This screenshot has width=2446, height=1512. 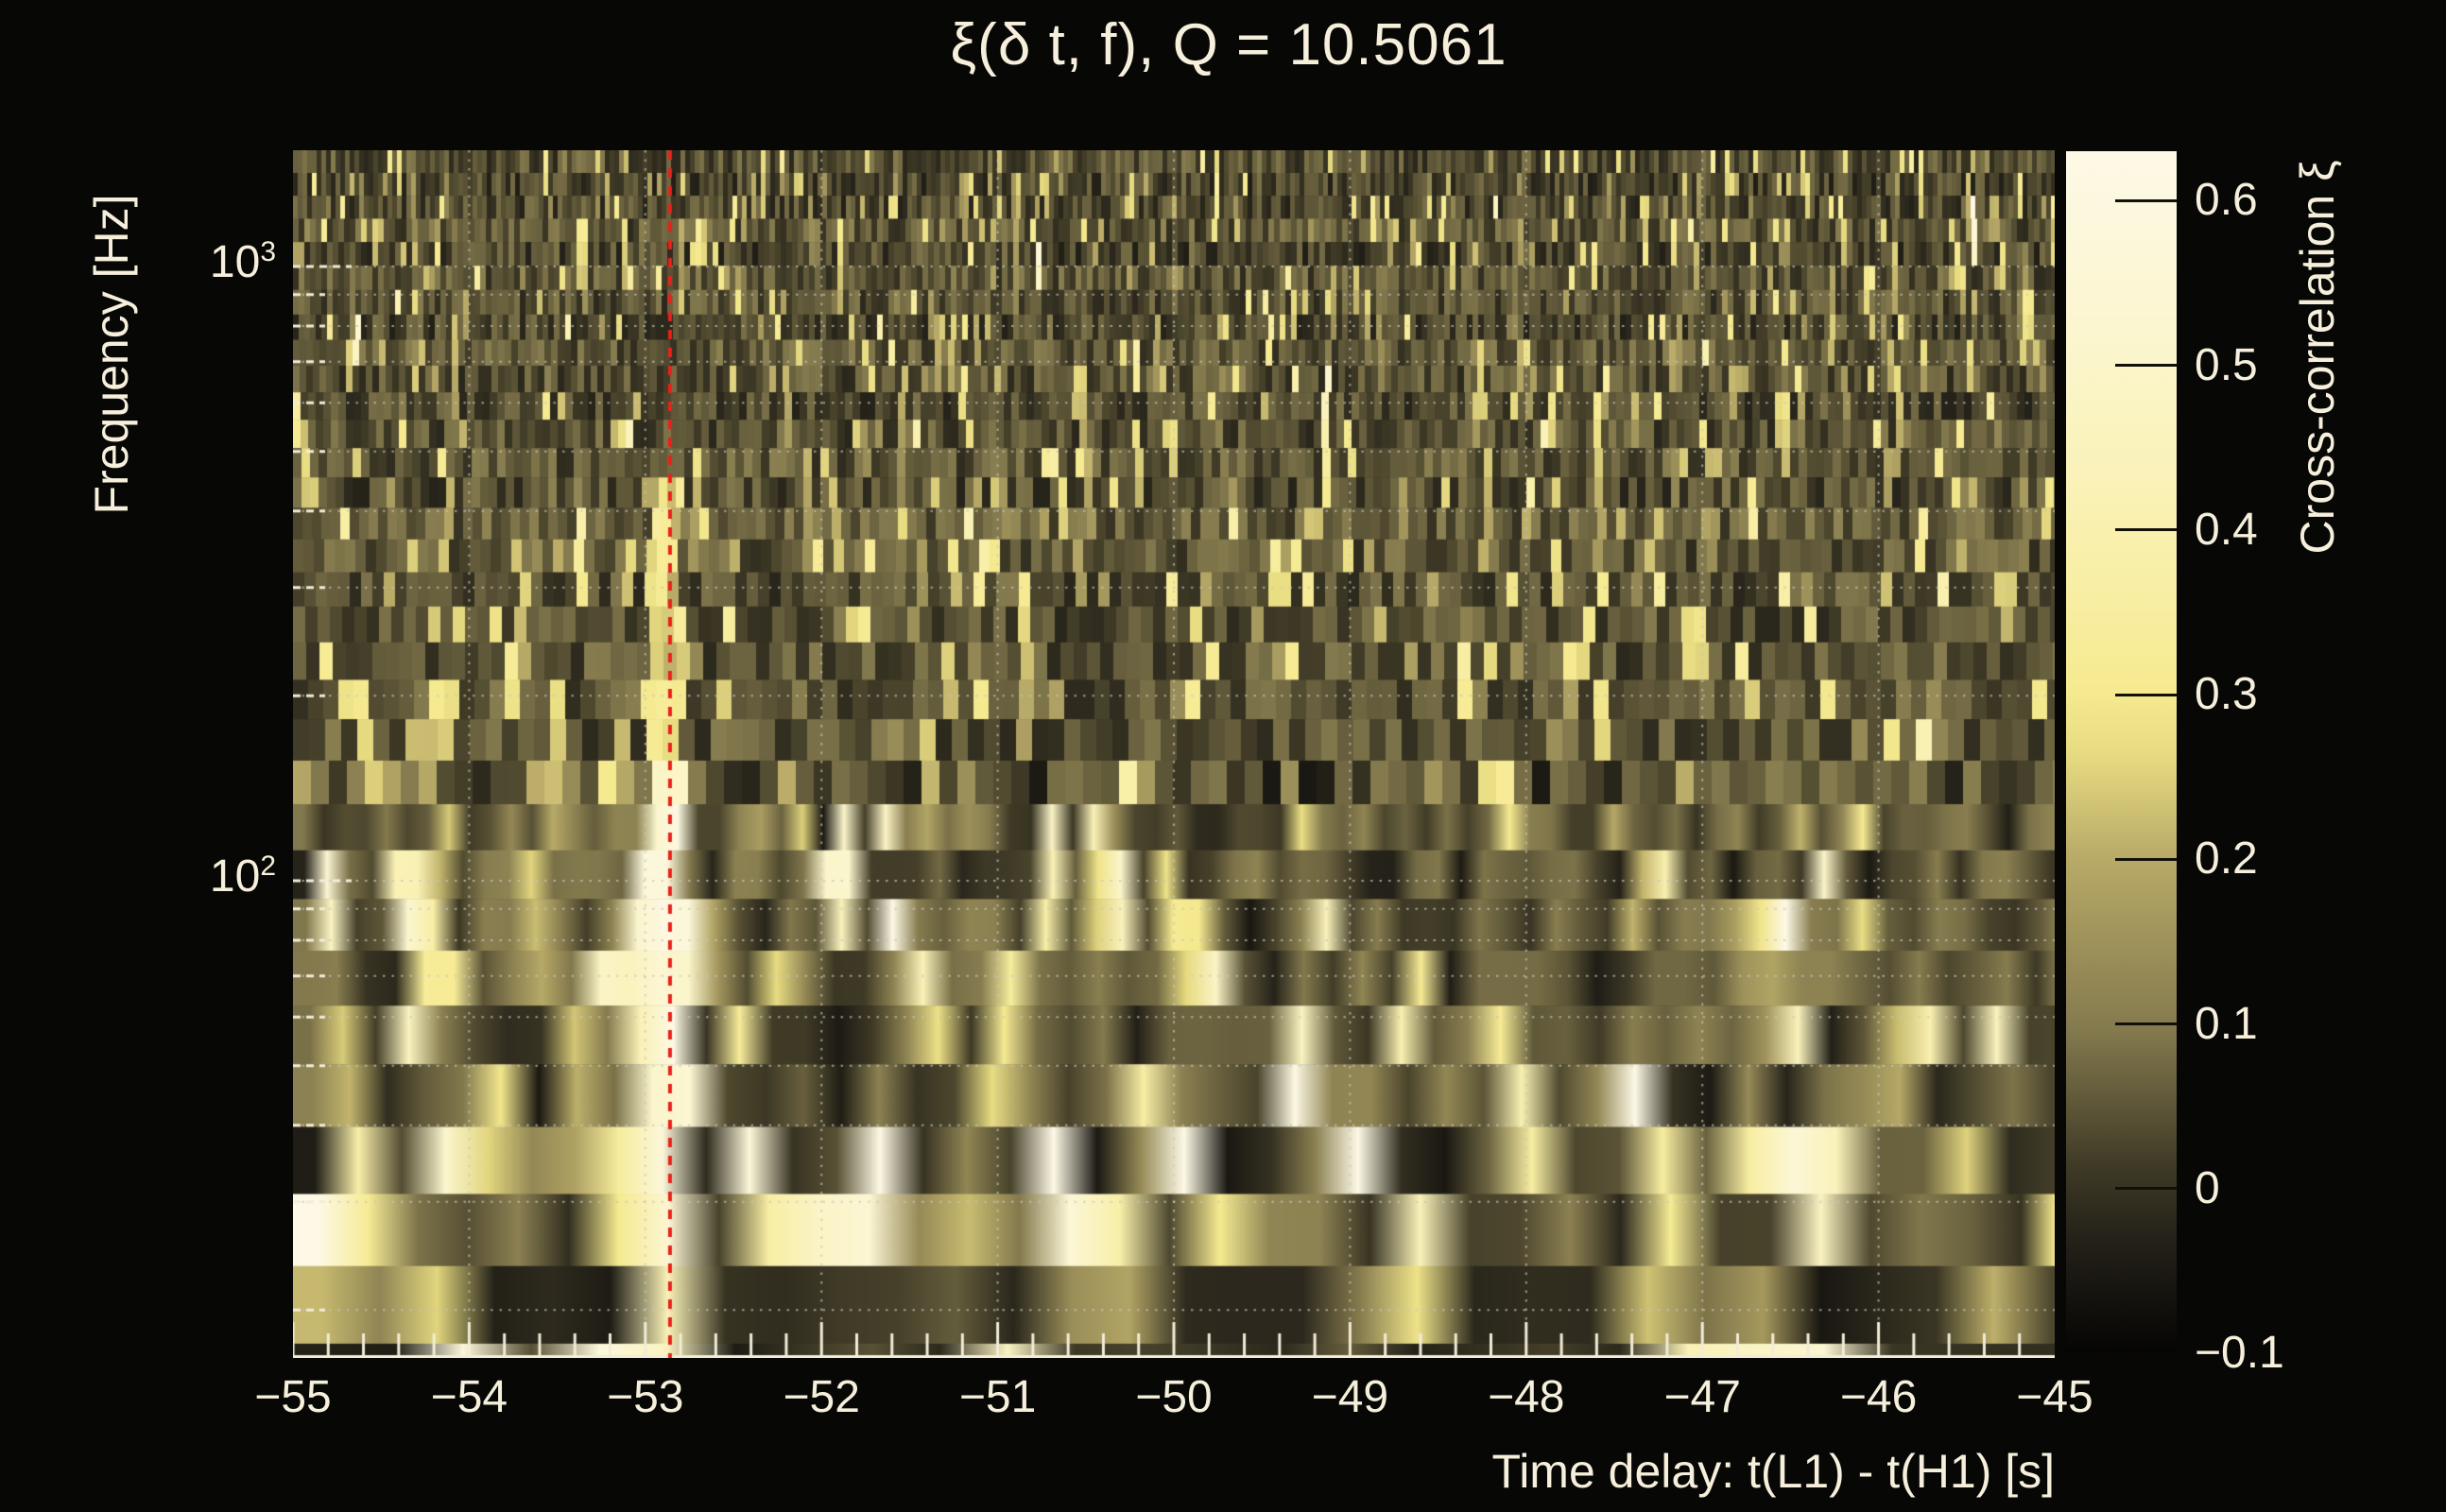 I want to click on colorbar-tick-label: 0.2, so click(x=2226, y=859).